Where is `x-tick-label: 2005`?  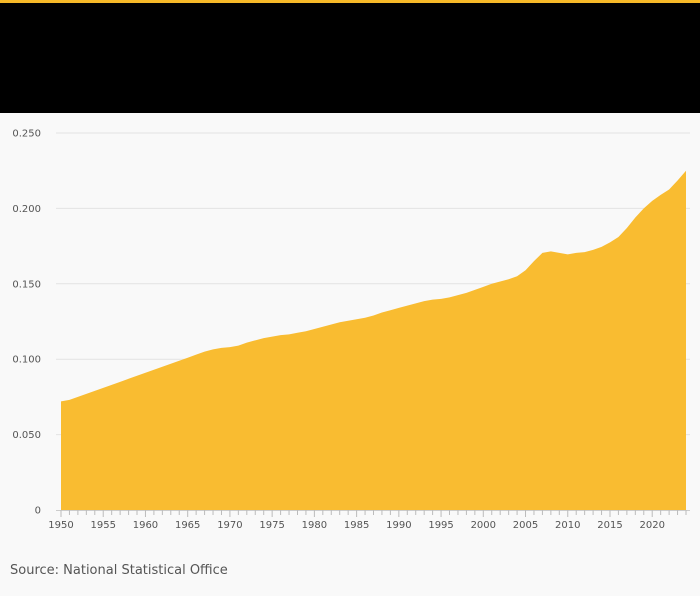
x-tick-label: 2005 is located at coordinates (525, 525).